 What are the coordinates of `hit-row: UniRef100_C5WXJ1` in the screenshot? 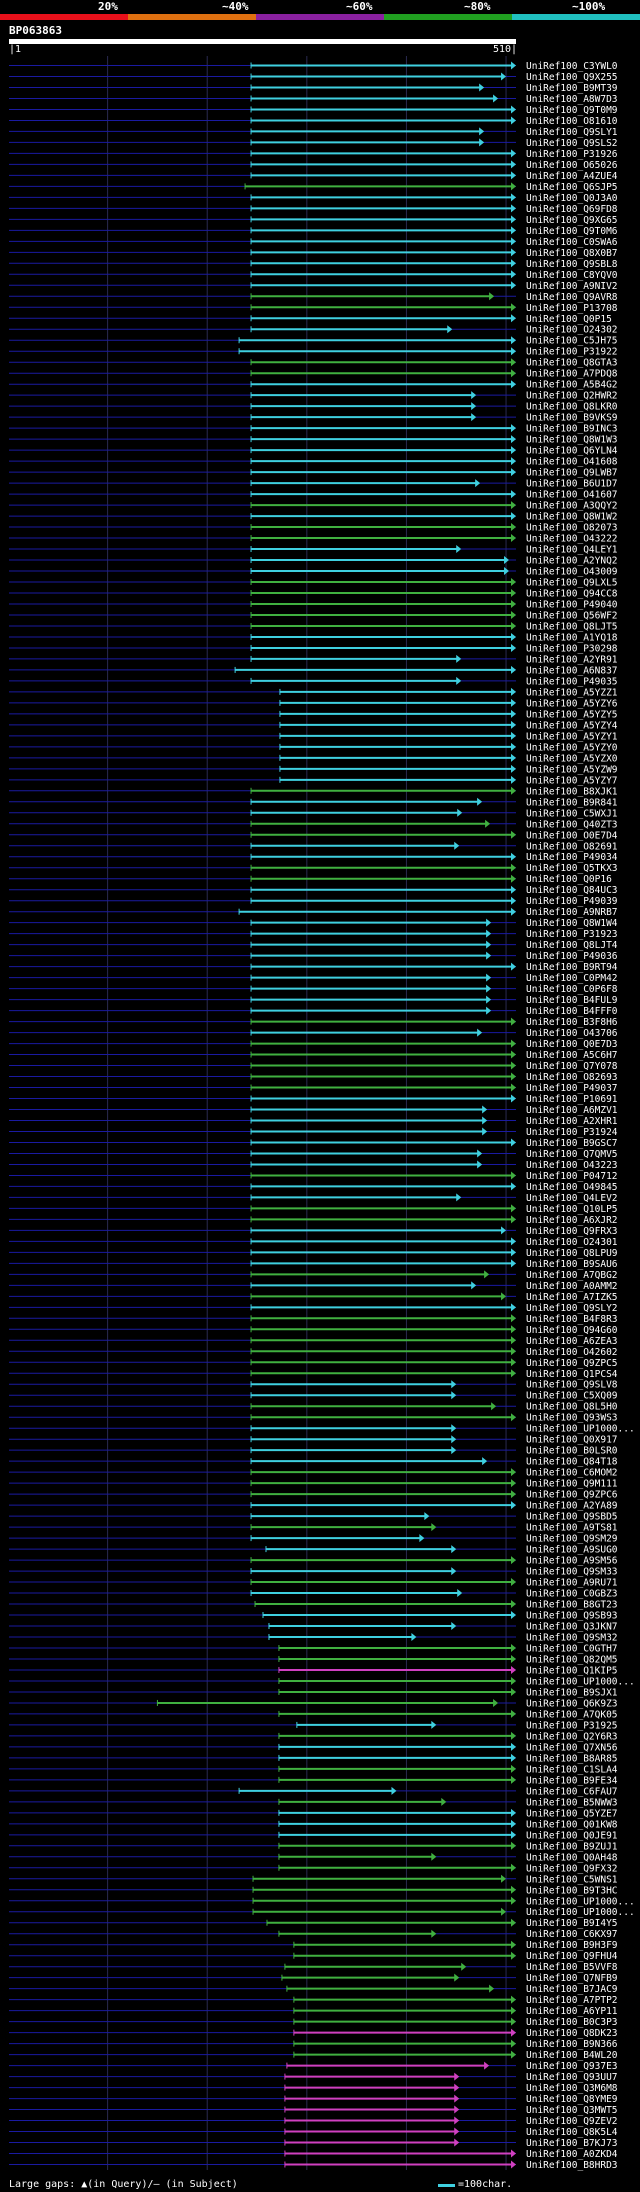 It's located at (313, 813).